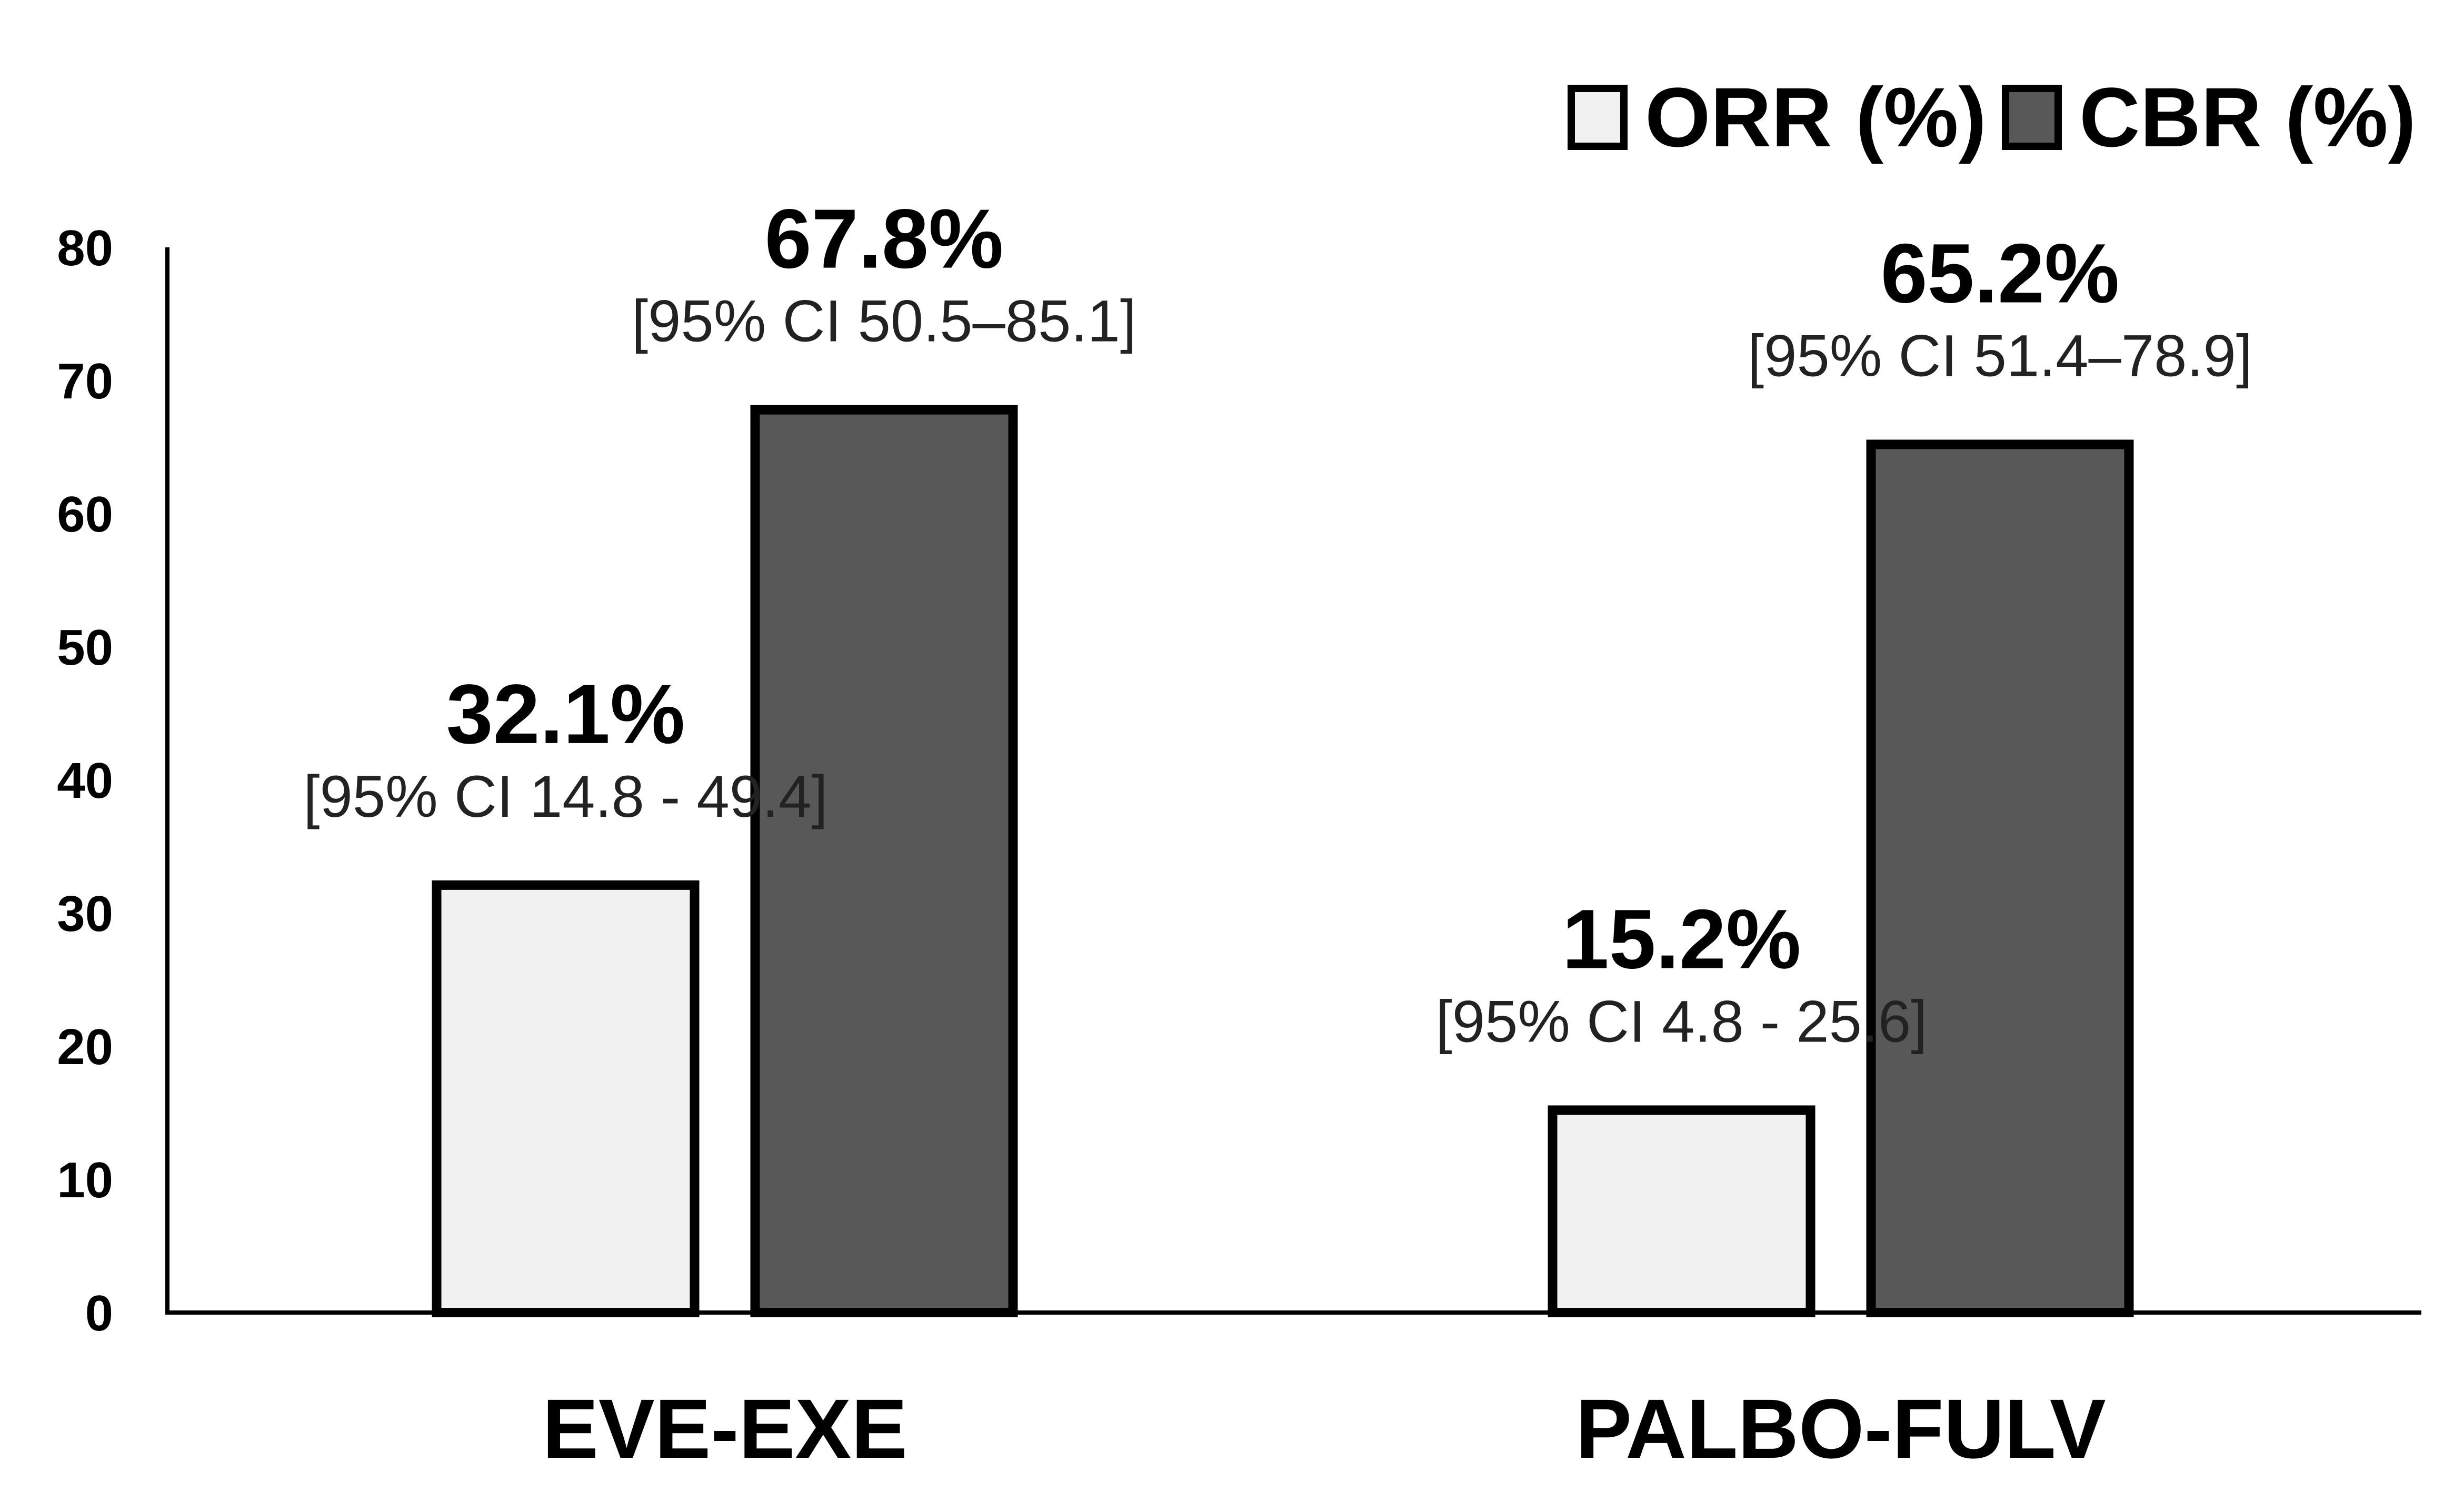 This screenshot has width=2444, height=1512. I want to click on legend-swatch-cbr, so click(2032, 117).